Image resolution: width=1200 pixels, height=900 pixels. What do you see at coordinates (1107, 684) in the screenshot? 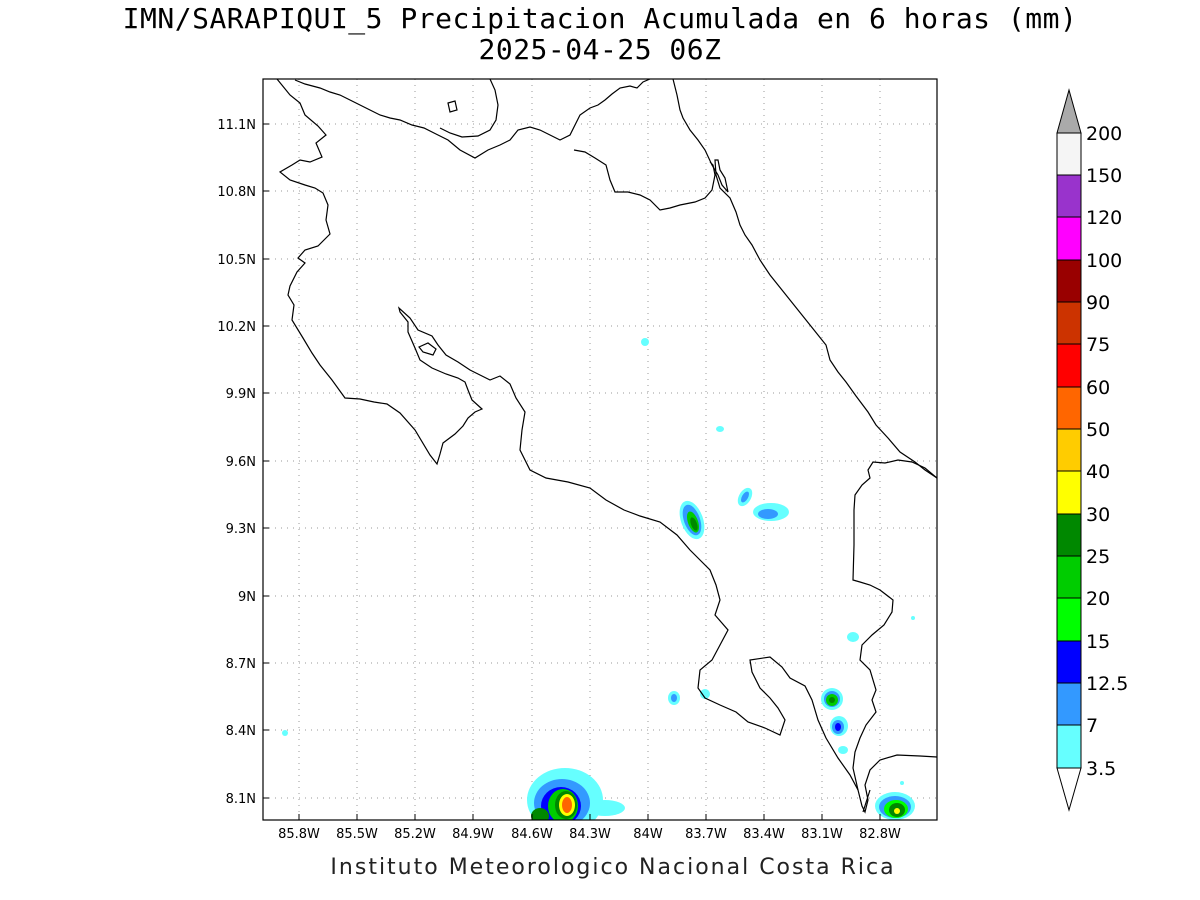
I see `colorbar-label: 12.5` at bounding box center [1107, 684].